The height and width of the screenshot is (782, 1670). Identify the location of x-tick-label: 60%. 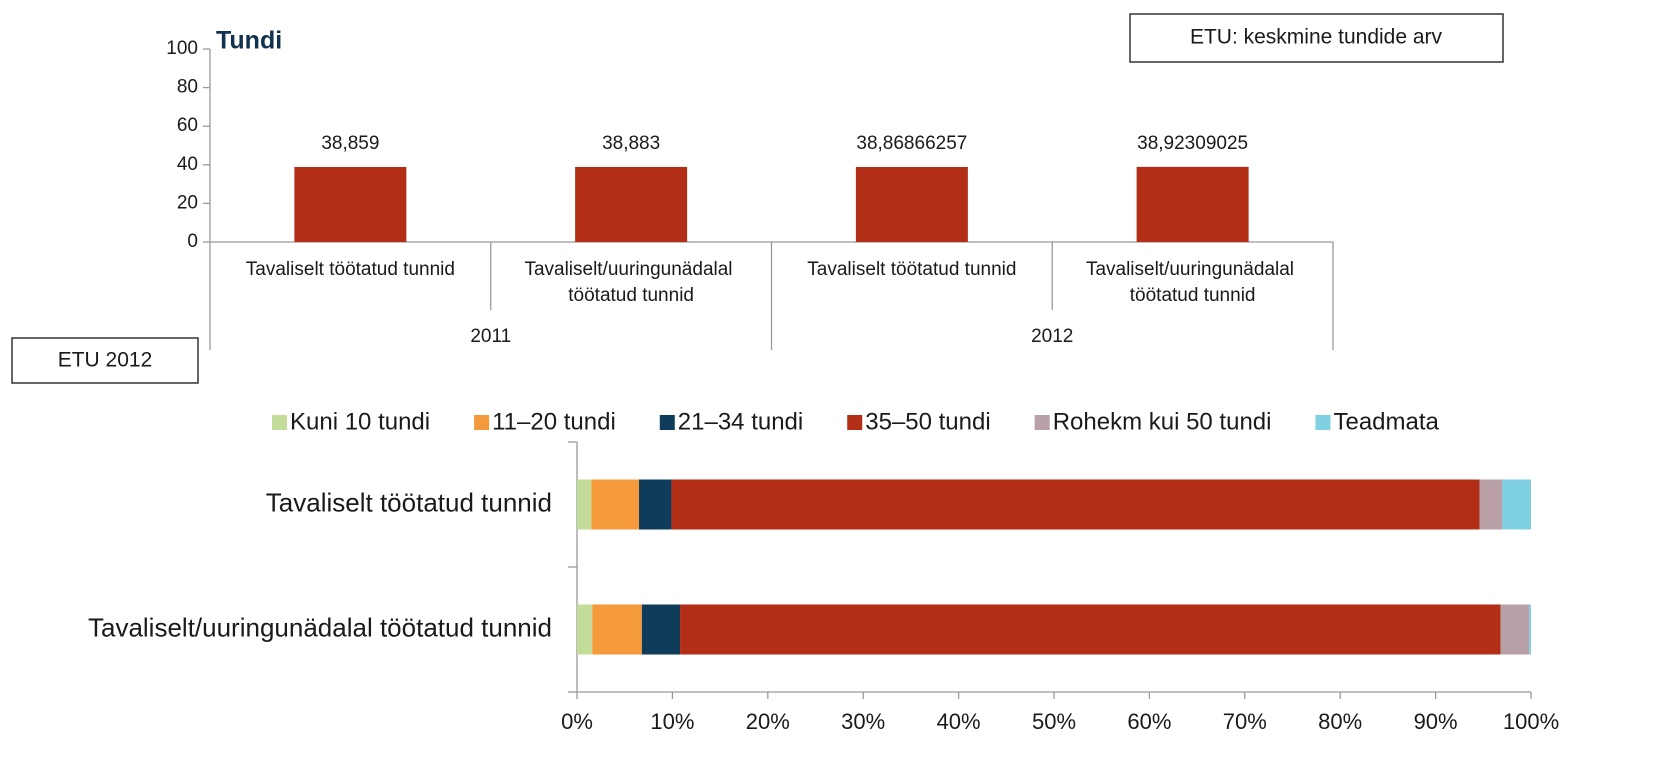
(1149, 721).